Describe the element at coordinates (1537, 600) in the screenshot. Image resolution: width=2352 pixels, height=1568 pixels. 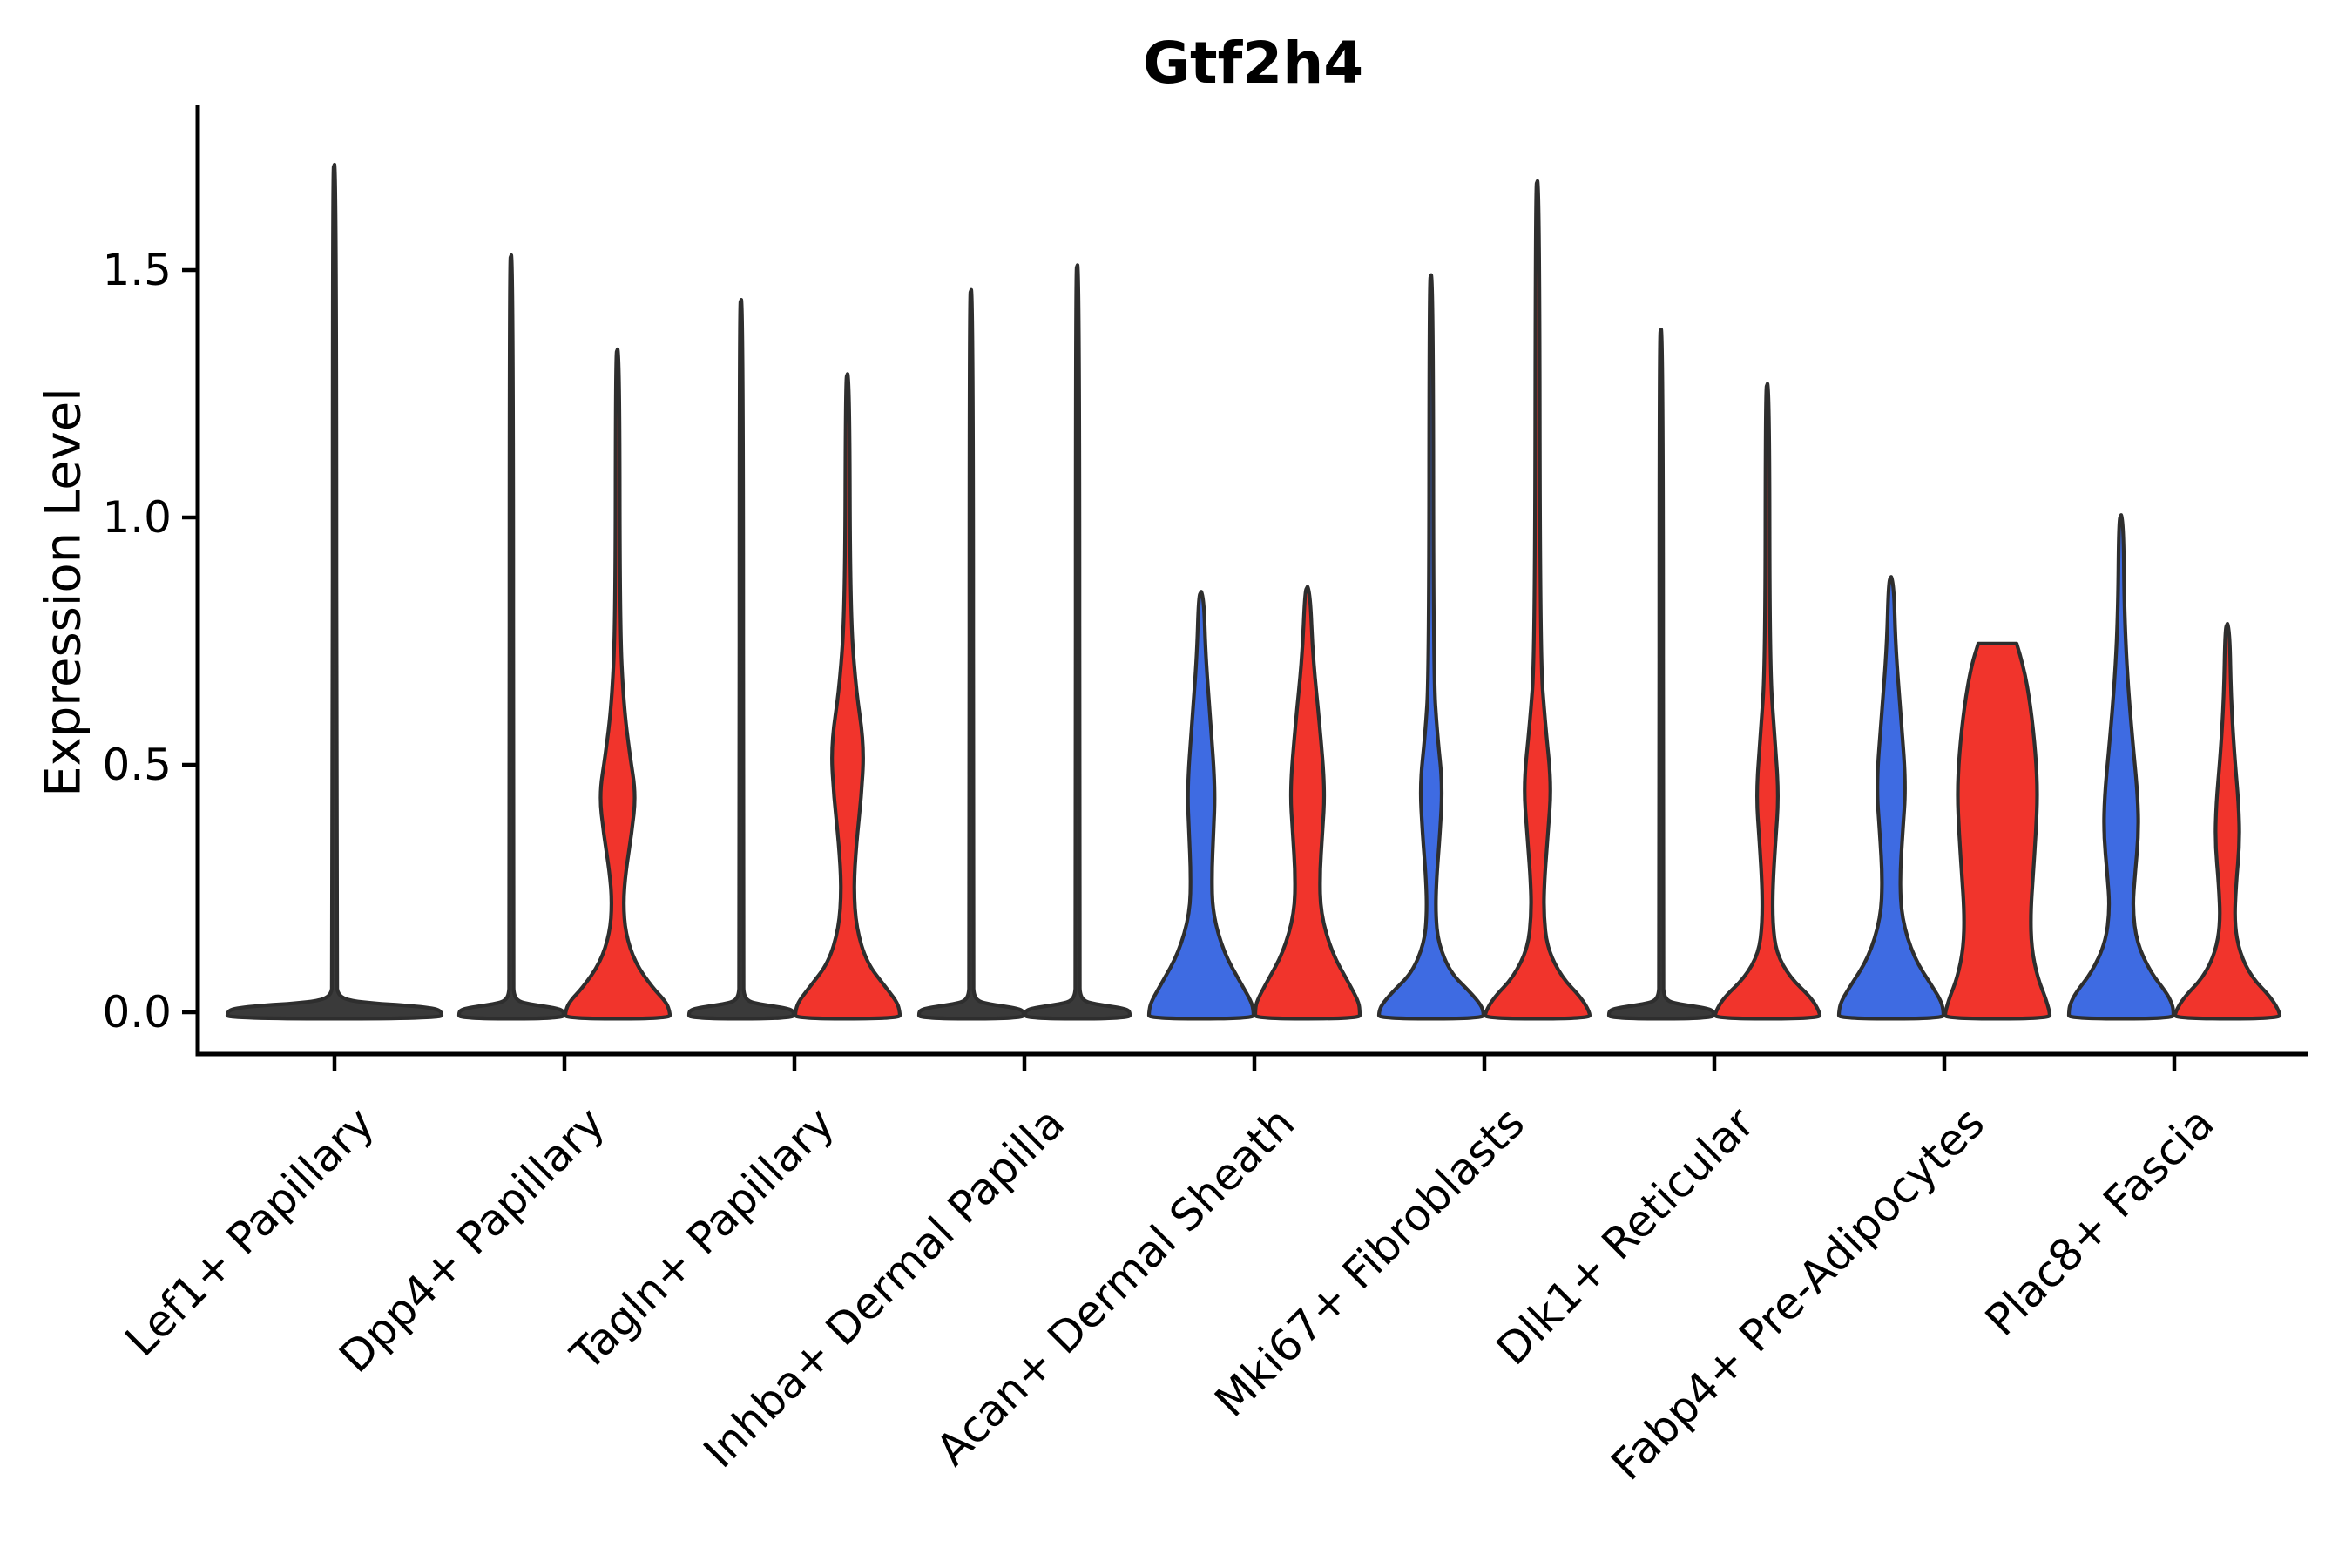
I see `violin-red-Mki67+ Fibroblasts` at that location.